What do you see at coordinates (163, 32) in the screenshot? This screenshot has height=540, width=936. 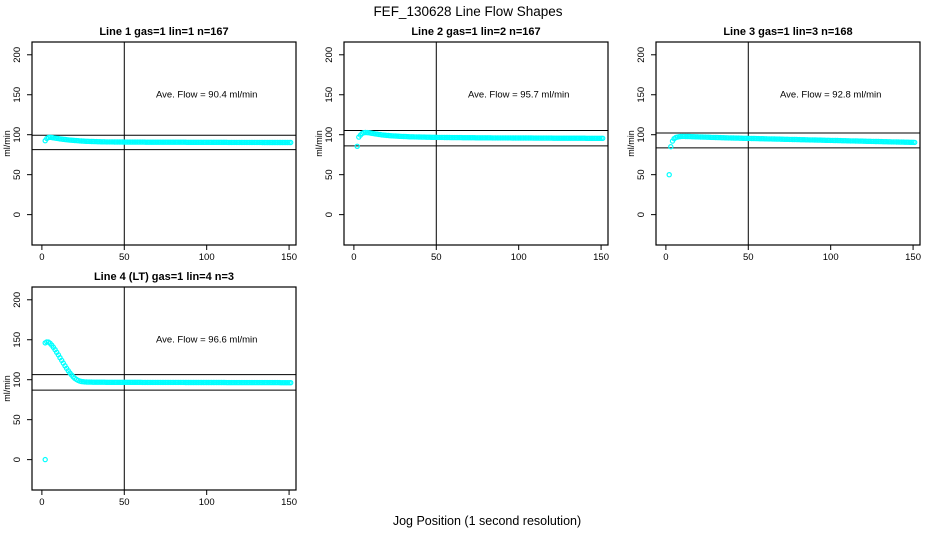 I see `panel-title: Line 1 gas=1 lin=1 n=167` at bounding box center [163, 32].